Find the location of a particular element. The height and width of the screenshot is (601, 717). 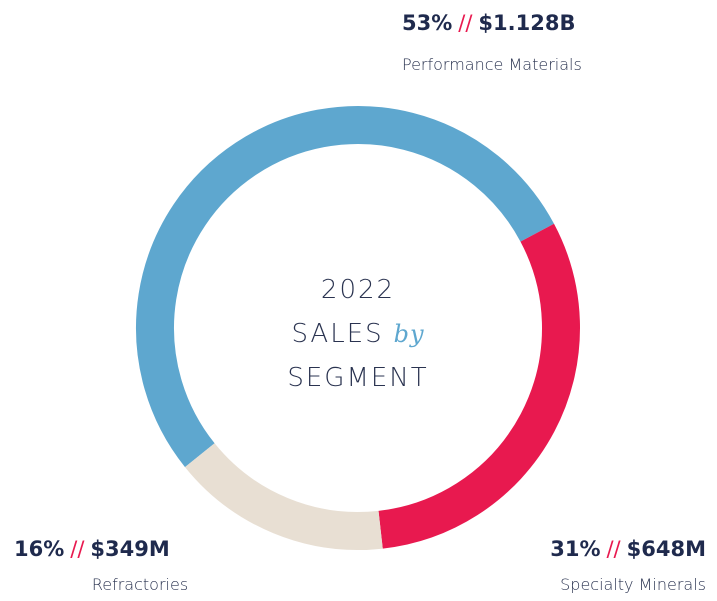

amount-label: $349M is located at coordinates (129, 549).